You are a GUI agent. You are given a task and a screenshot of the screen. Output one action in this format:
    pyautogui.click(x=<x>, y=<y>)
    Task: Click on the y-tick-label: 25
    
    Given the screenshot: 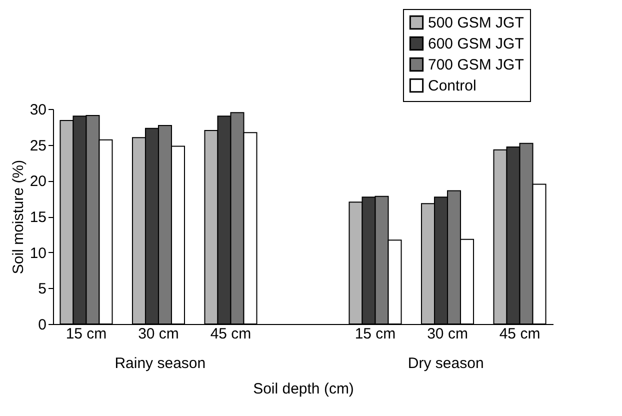 What is the action you would take?
    pyautogui.click(x=38, y=145)
    